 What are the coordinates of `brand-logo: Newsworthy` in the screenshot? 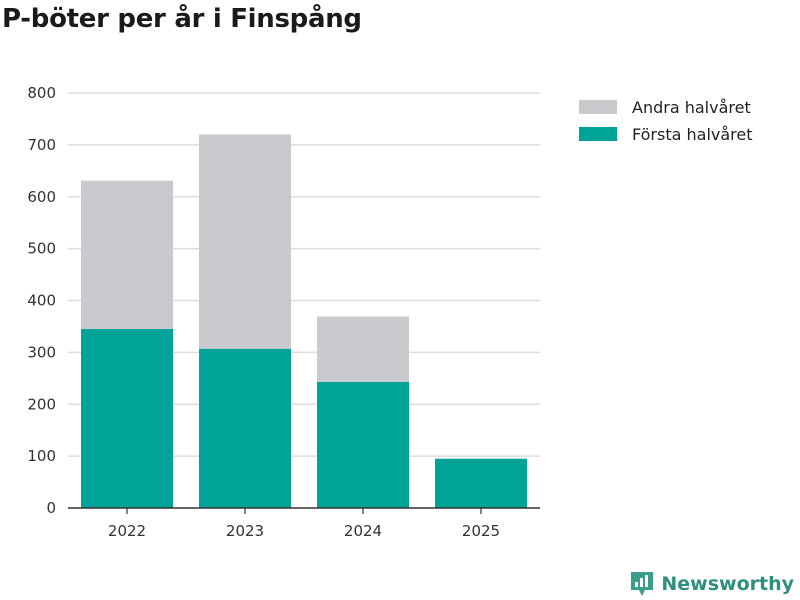 It's located at (711, 584).